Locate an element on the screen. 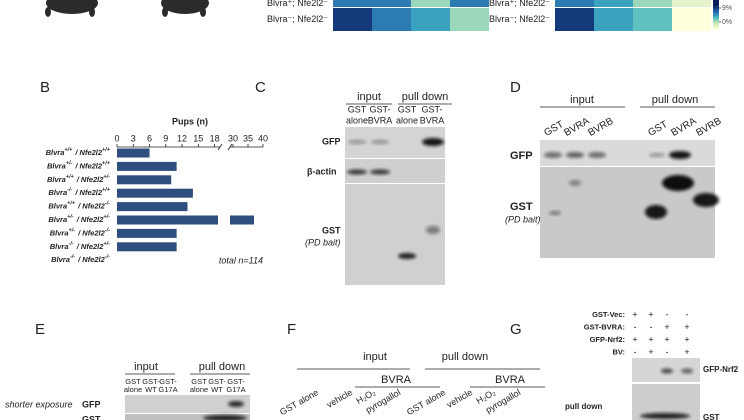 The image size is (744, 420). row-label: GFP is located at coordinates (331, 141).